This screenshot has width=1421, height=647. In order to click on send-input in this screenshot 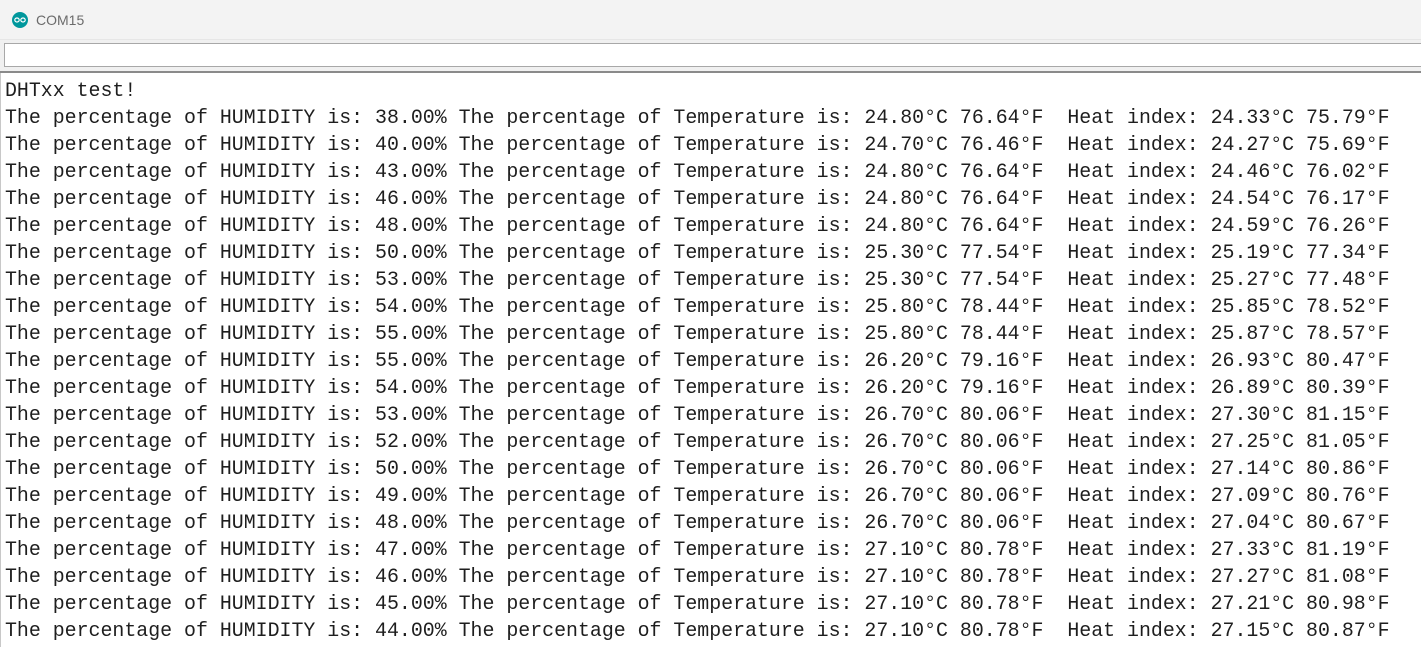, I will do `click(712, 55)`.